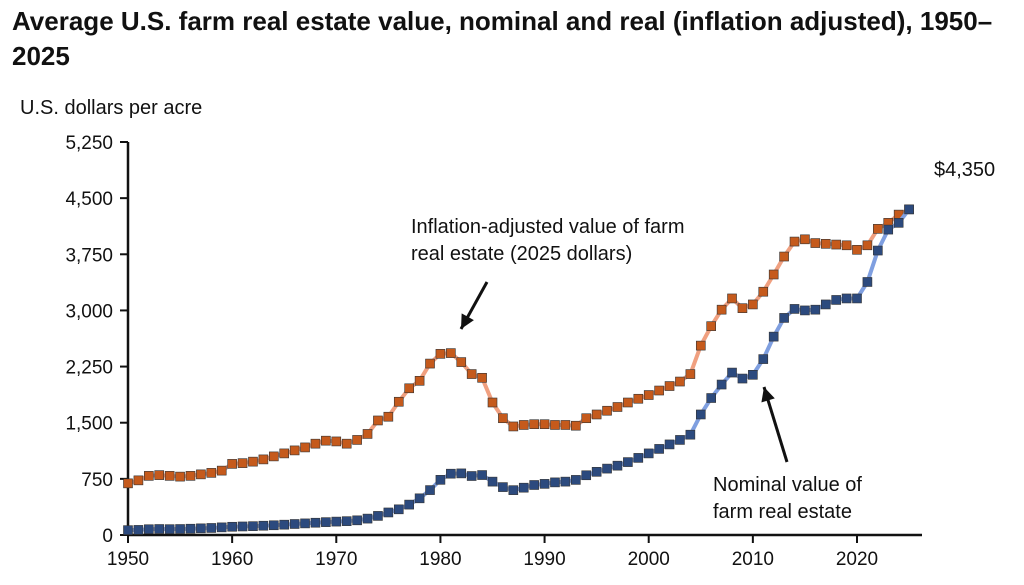 Image resolution: width=1024 pixels, height=585 pixels. I want to click on x-tick-label: 1960, so click(232, 559).